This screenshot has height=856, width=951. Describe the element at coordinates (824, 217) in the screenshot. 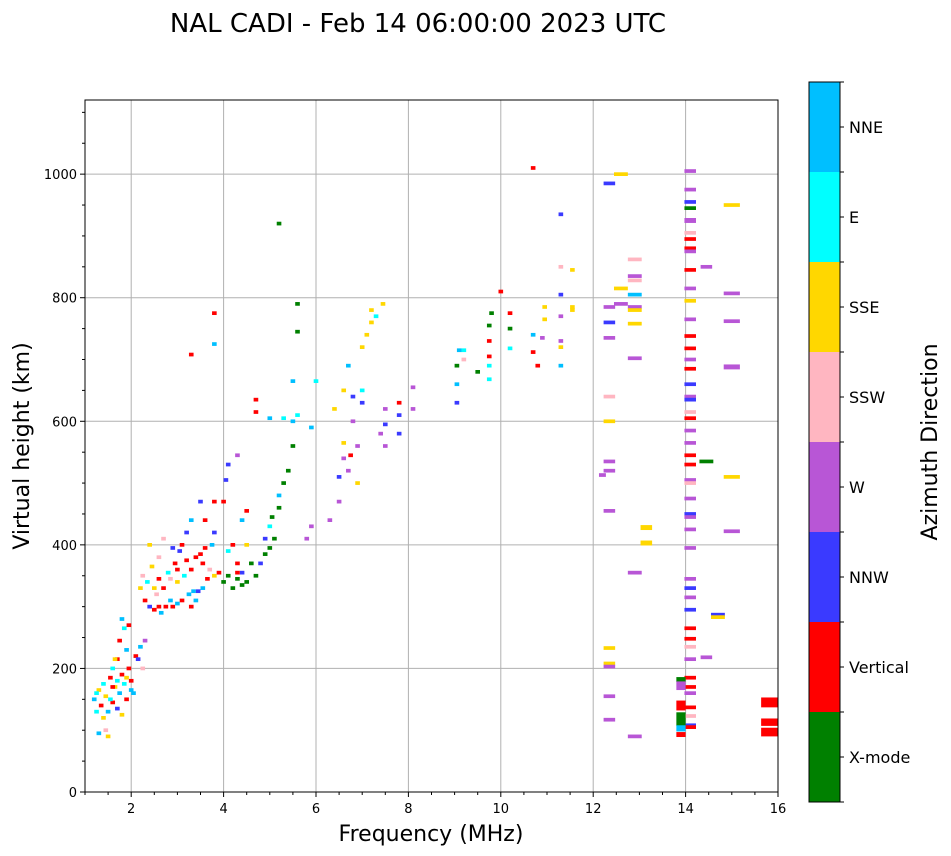

I see `colorbar-swatch-e` at that location.